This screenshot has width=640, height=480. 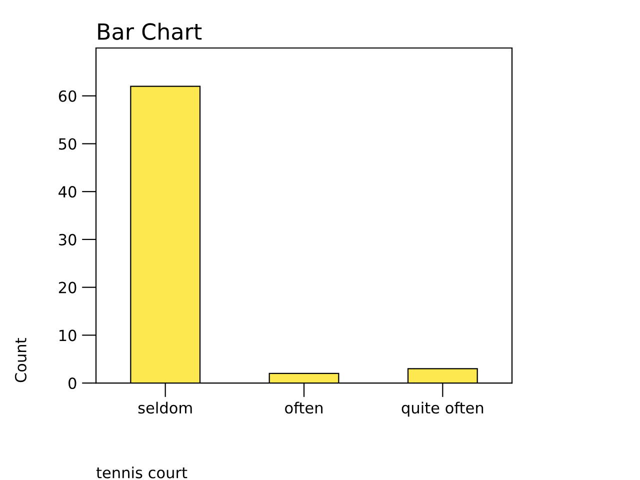 I want to click on y-tick-label: 30, so click(x=67, y=240).